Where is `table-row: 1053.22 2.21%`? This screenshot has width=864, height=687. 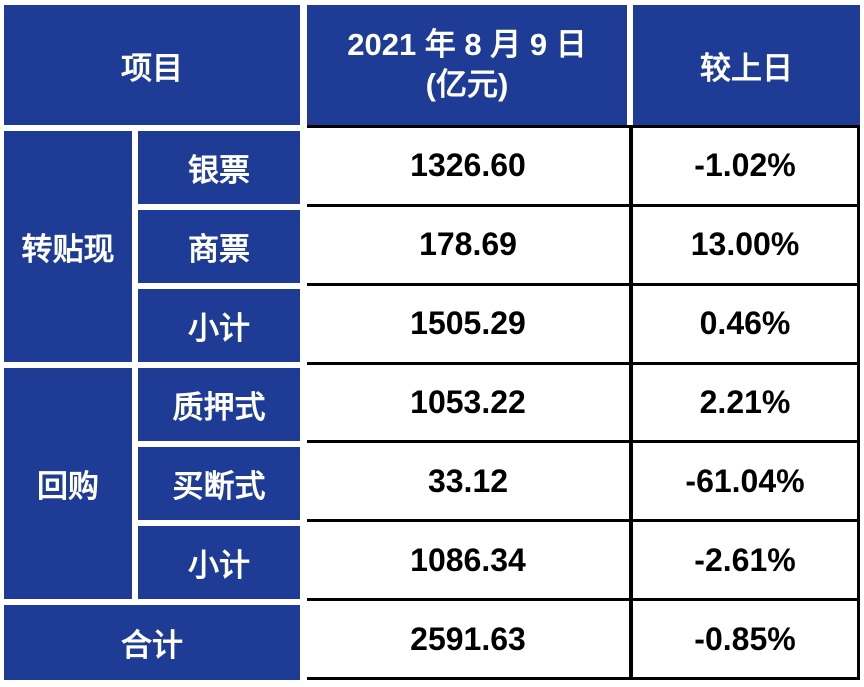
table-row: 1053.22 2.21% is located at coordinates (582, 404).